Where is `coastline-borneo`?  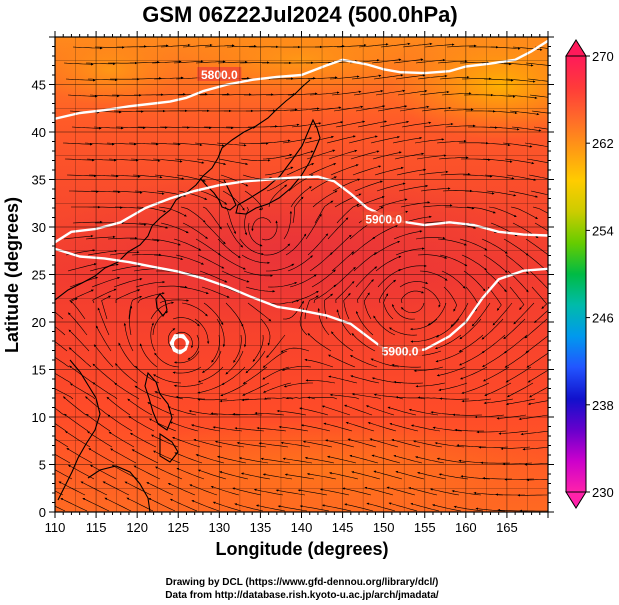 coastline-borneo is located at coordinates (119, 488).